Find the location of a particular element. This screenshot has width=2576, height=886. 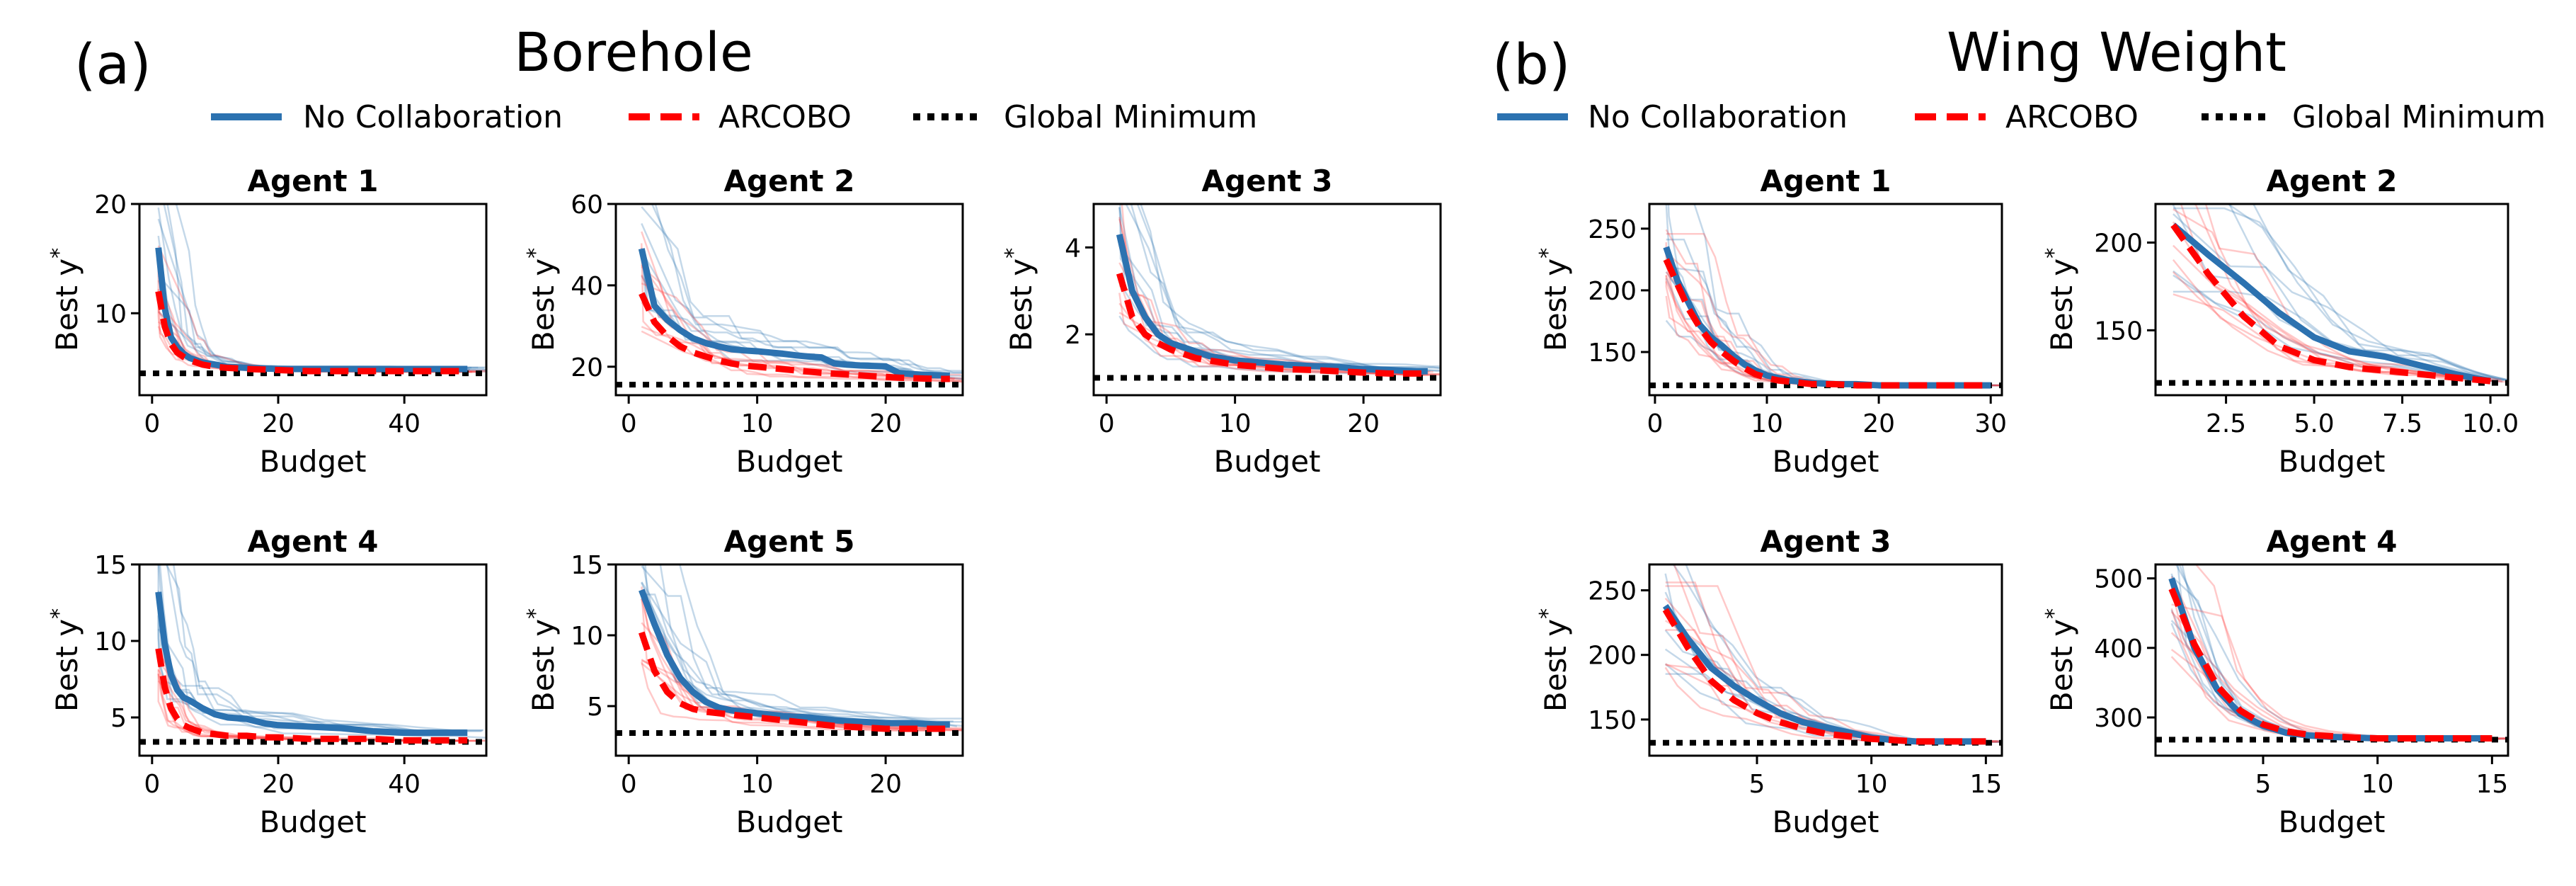

legend-label-no-collaboration: No Collaboration is located at coordinates (1718, 117).